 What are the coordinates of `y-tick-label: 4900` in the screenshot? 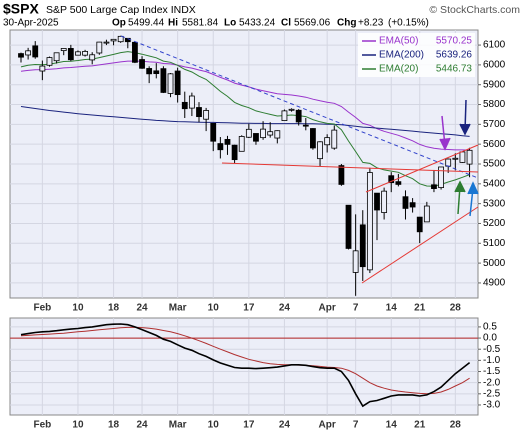 It's located at (494, 283).